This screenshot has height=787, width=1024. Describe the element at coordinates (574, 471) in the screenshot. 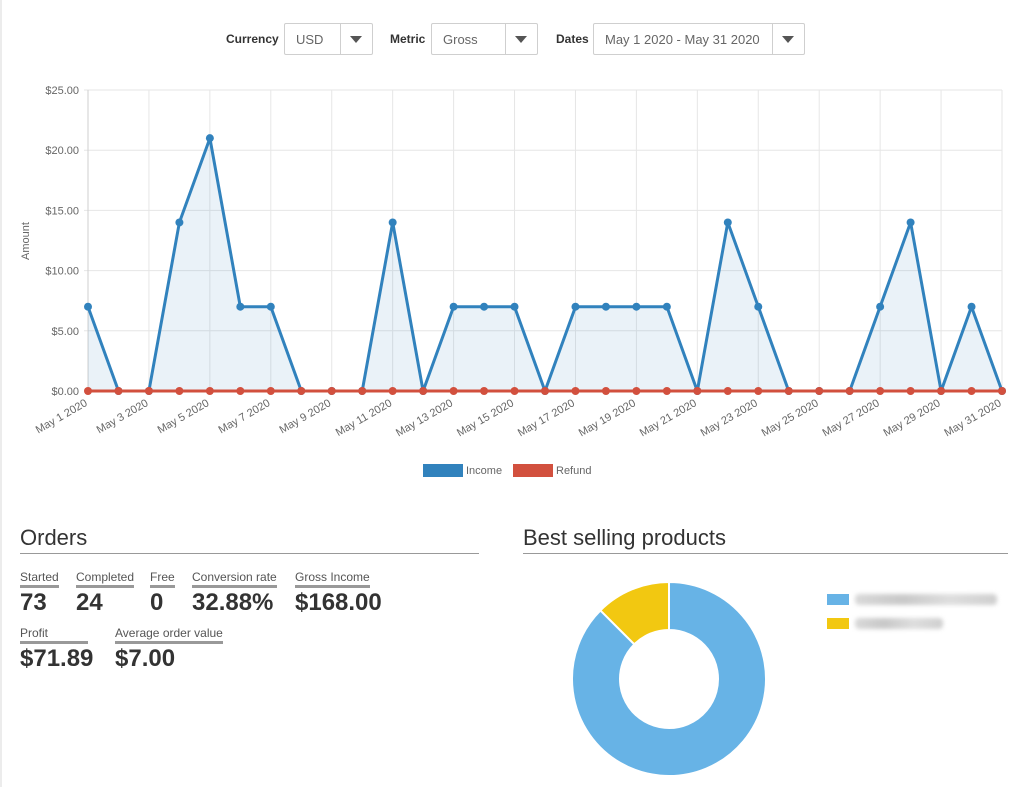

I see `legend-refund-label: Refund` at that location.